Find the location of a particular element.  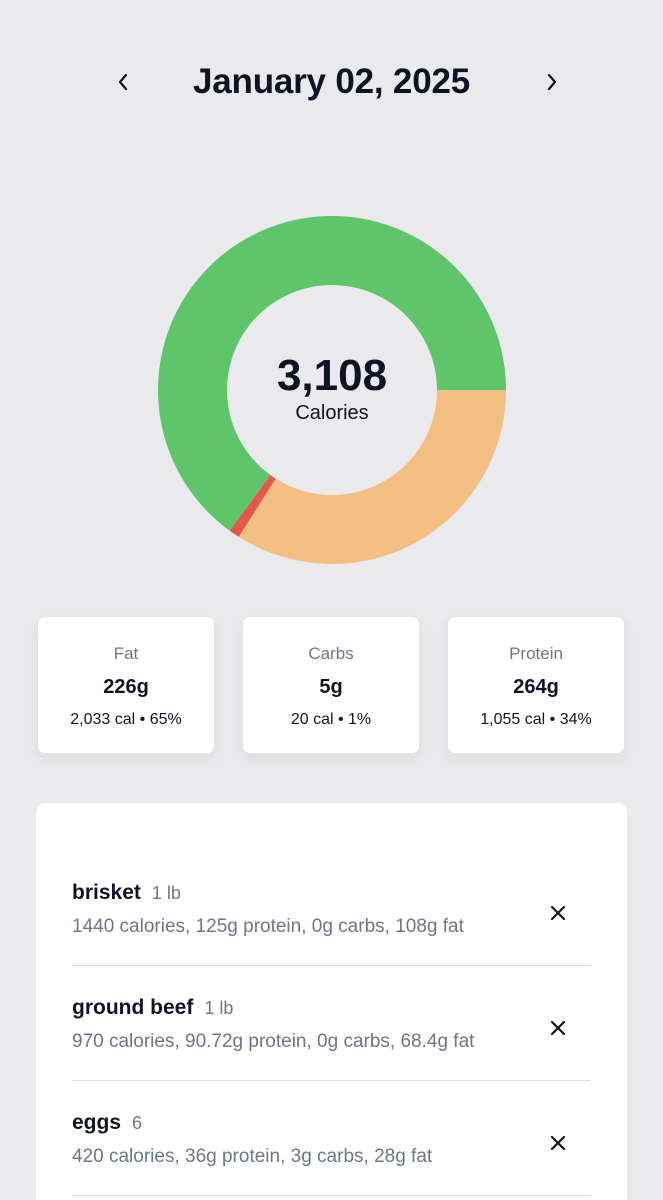

food-quantity: 6 is located at coordinates (137, 1123).